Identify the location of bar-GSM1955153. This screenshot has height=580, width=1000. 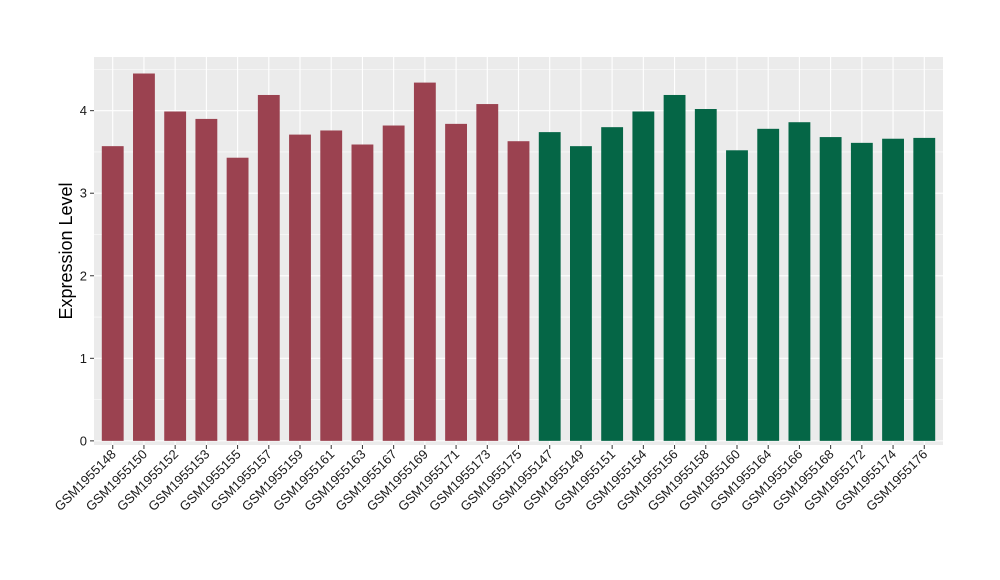
(206, 279).